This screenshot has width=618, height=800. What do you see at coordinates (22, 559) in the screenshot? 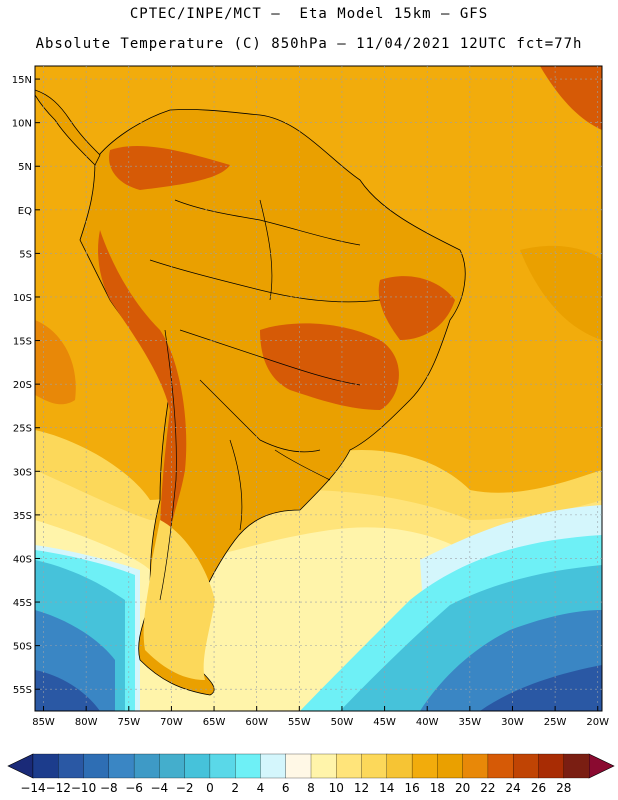
I see `lat-label: 40S` at bounding box center [22, 559].